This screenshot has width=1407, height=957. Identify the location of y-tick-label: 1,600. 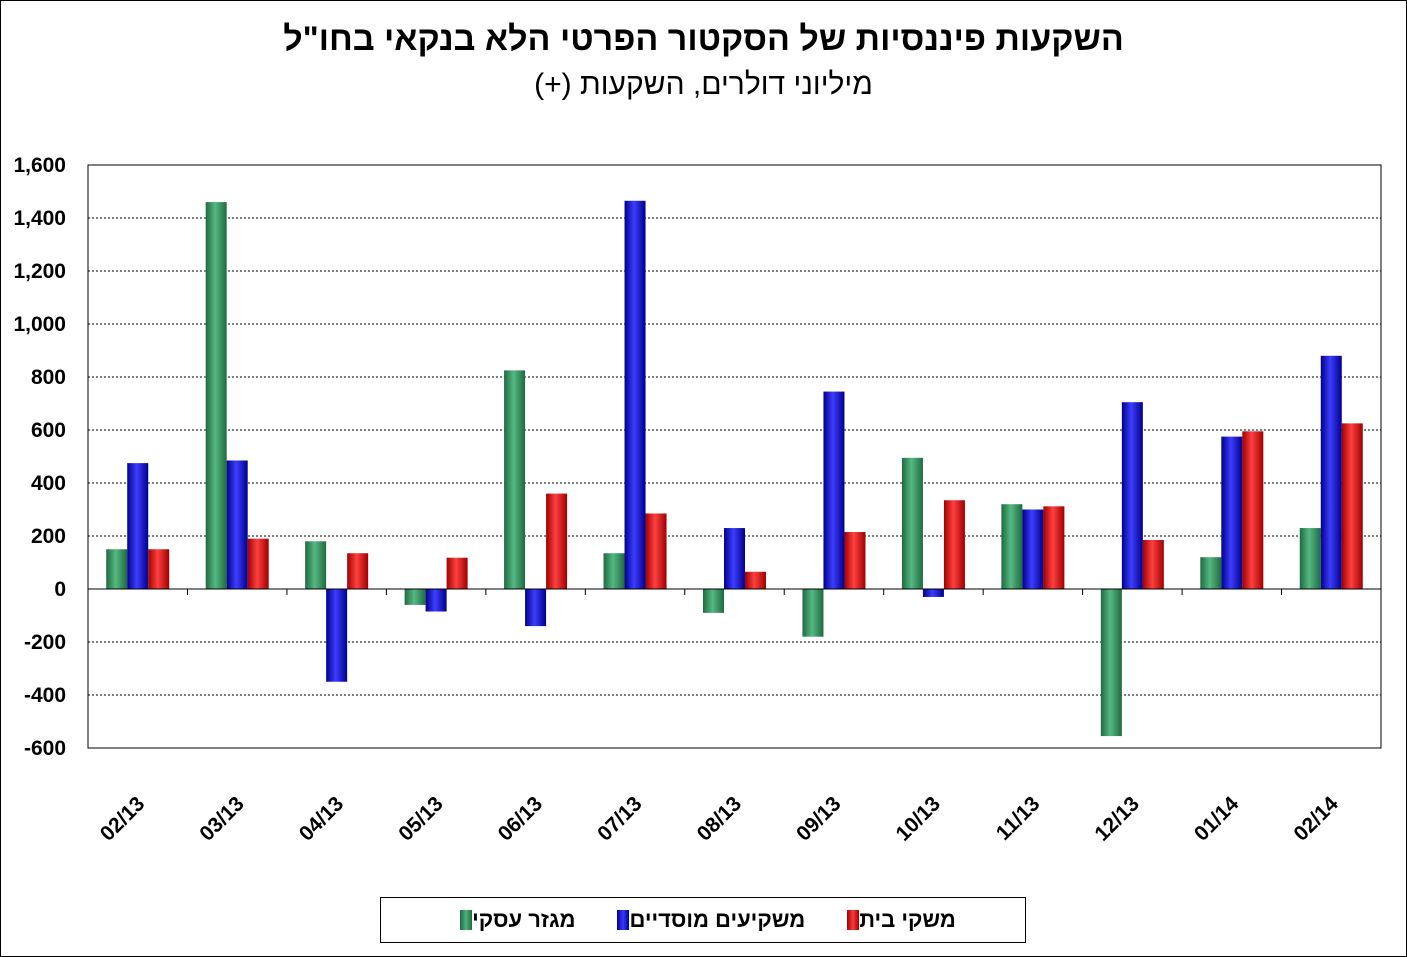
(39, 165).